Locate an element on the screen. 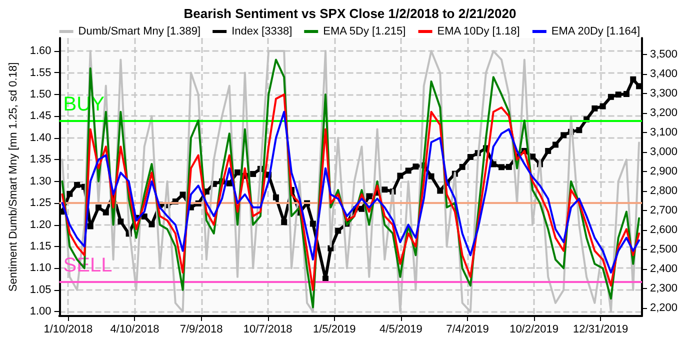 This screenshot has width=700, height=338. x-tick-label: 4/5/2019 is located at coordinates (401, 330).